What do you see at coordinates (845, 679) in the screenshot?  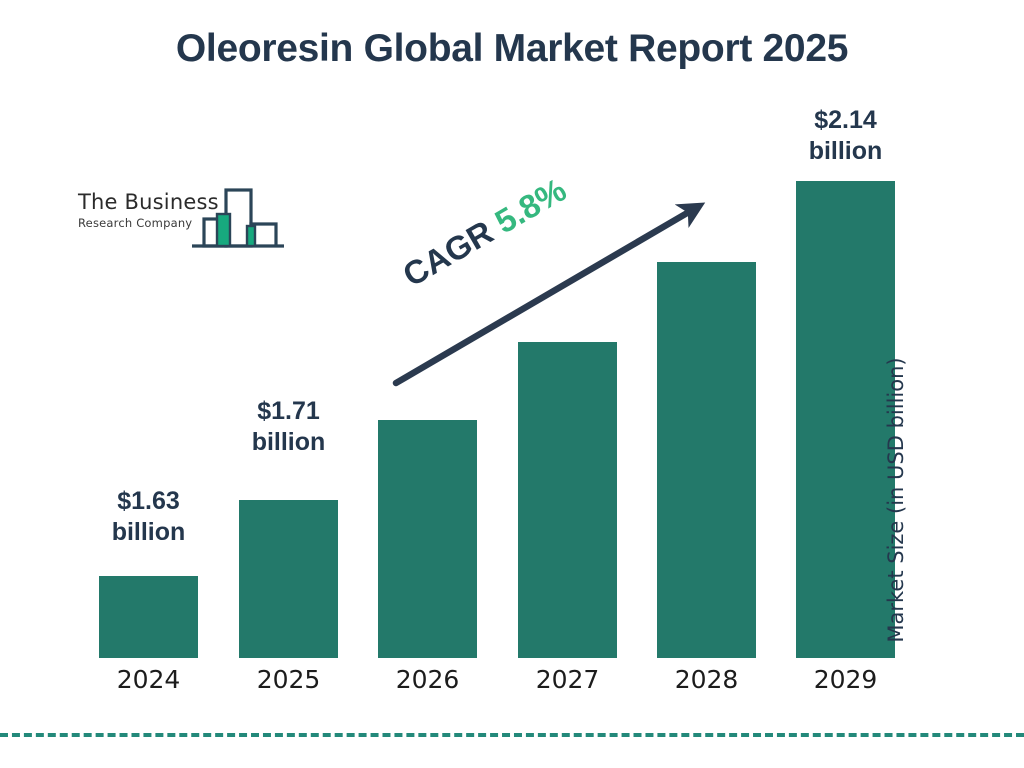 I see `x-axis-tick-2029: 2029` at bounding box center [845, 679].